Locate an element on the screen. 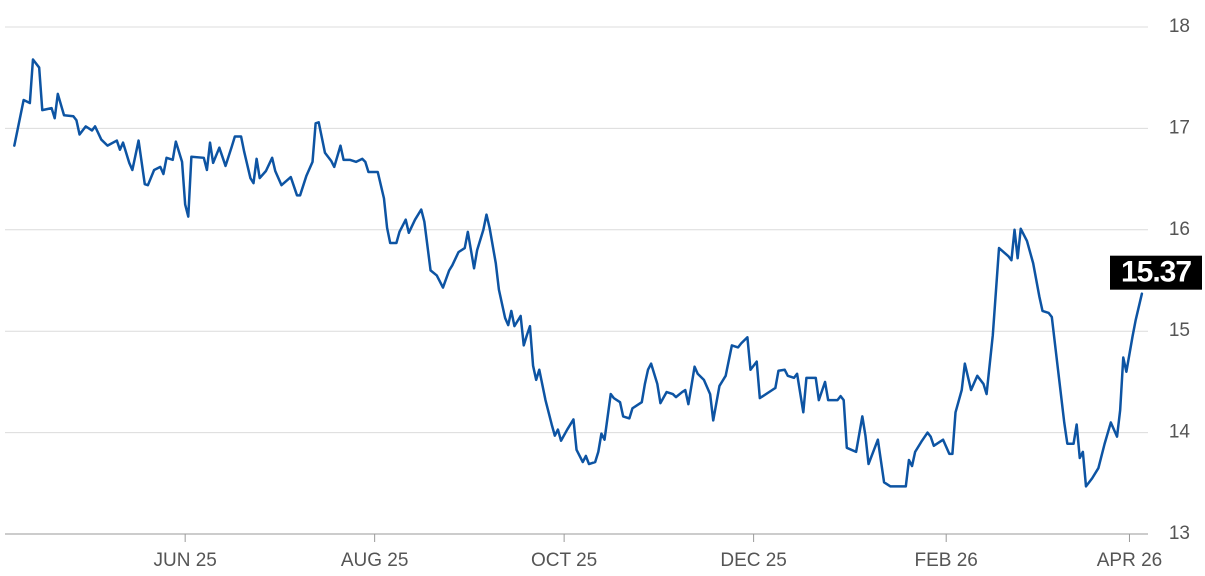  x-tick-label: FEB 26 is located at coordinates (946, 560).